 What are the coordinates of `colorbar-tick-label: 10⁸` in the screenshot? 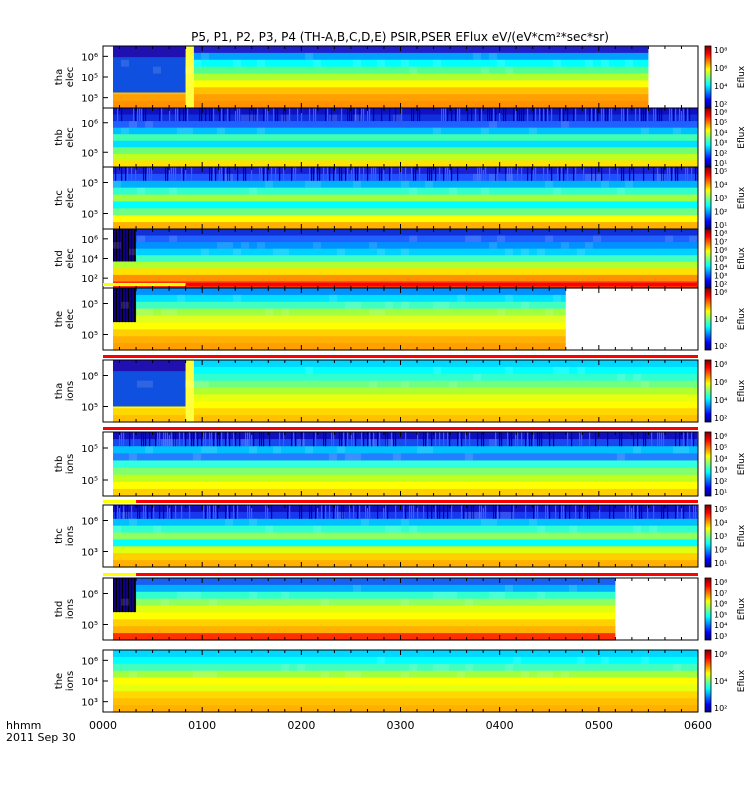 It's located at (720, 50).